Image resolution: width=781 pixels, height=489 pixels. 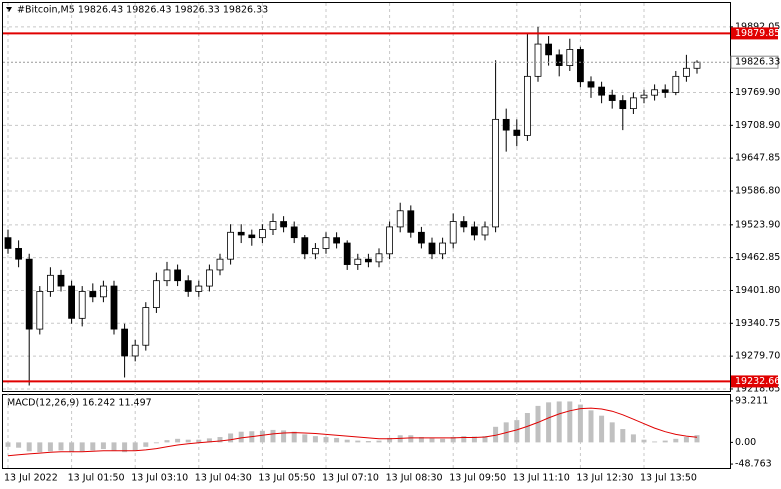 I want to click on hline-label: 19232.66, so click(x=757, y=381).